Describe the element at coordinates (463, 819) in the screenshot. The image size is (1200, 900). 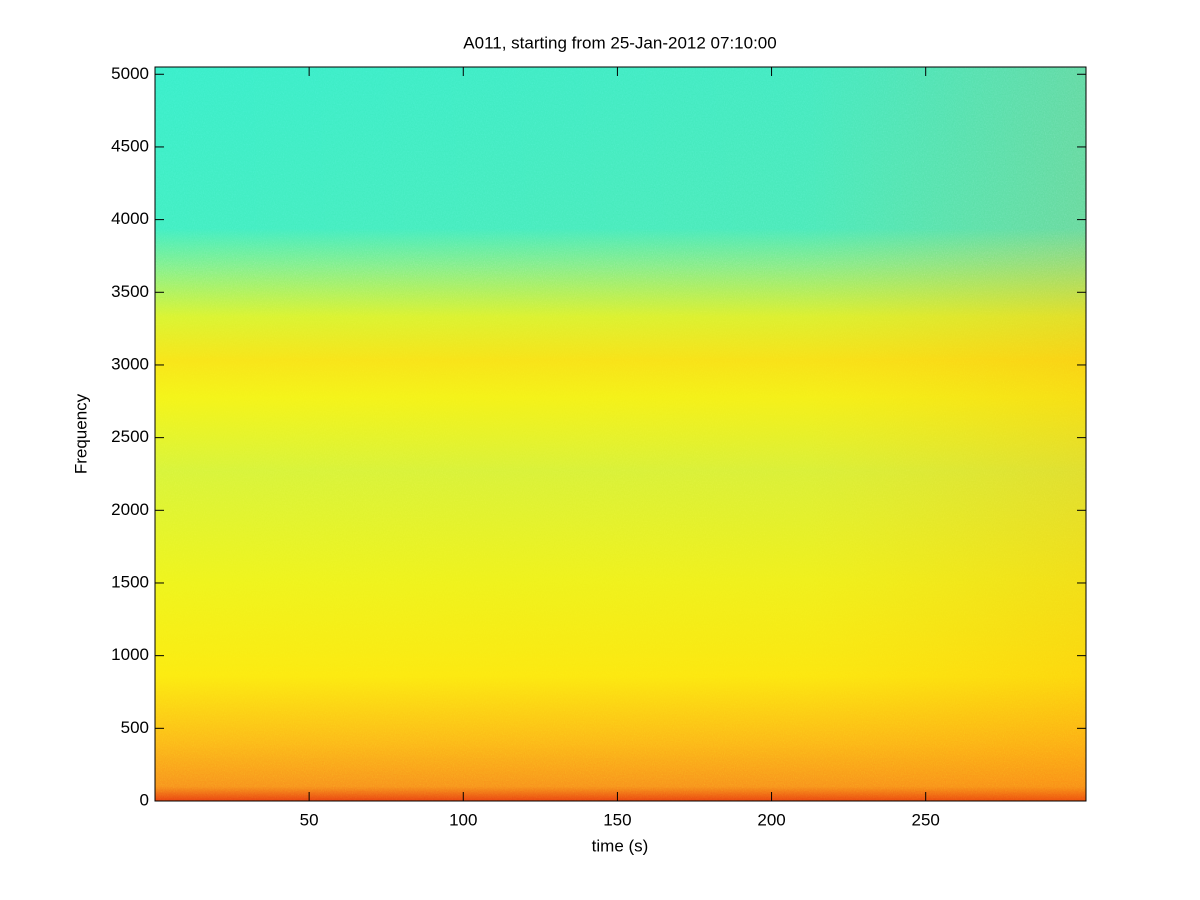
I see `x-tick-label: 100` at that location.